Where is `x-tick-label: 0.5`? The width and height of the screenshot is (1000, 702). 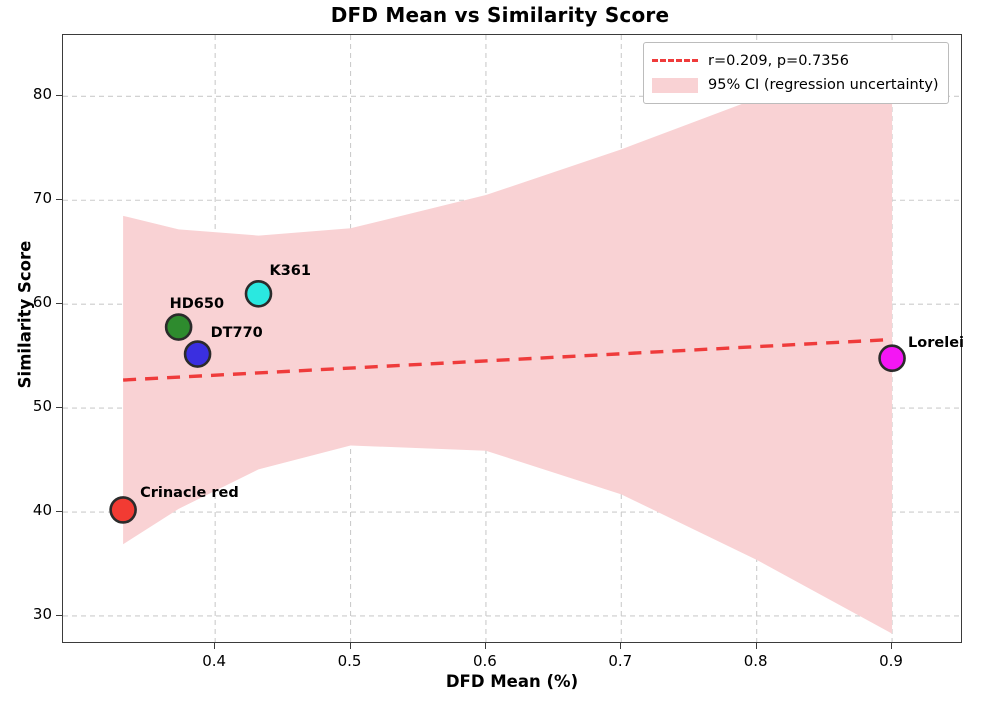 x-tick-label: 0.5 is located at coordinates (349, 661).